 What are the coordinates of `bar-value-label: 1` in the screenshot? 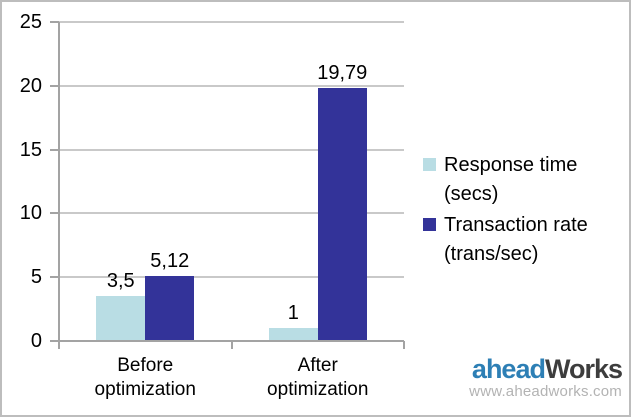 It's located at (293, 313).